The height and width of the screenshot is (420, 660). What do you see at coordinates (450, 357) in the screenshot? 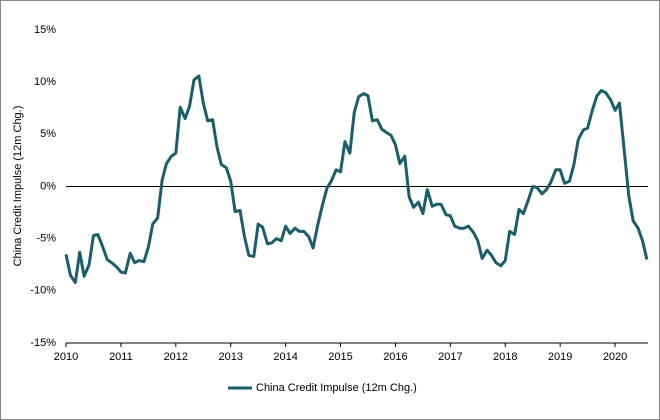
I see `x-tick-label: 2017` at bounding box center [450, 357].